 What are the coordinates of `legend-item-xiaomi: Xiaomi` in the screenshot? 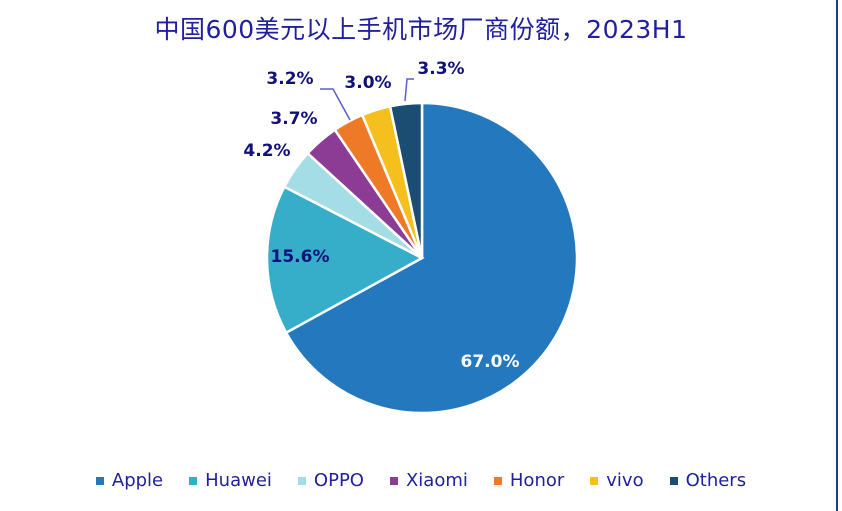 It's located at (428, 480).